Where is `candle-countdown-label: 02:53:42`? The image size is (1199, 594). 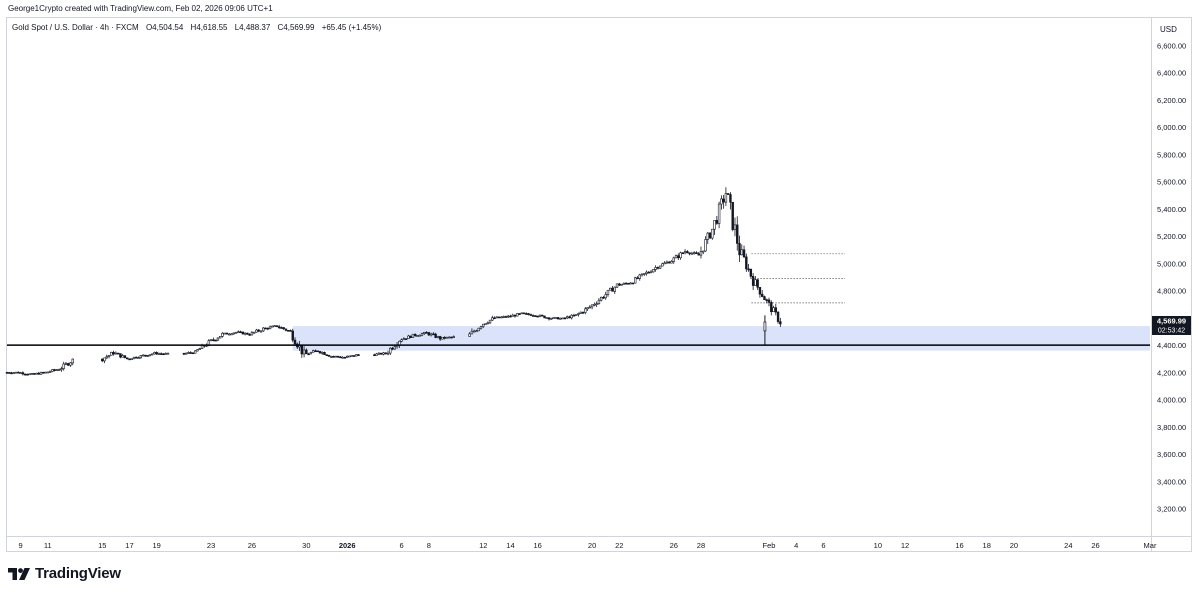
candle-countdown-label: 02:53:42 is located at coordinates (1171, 330).